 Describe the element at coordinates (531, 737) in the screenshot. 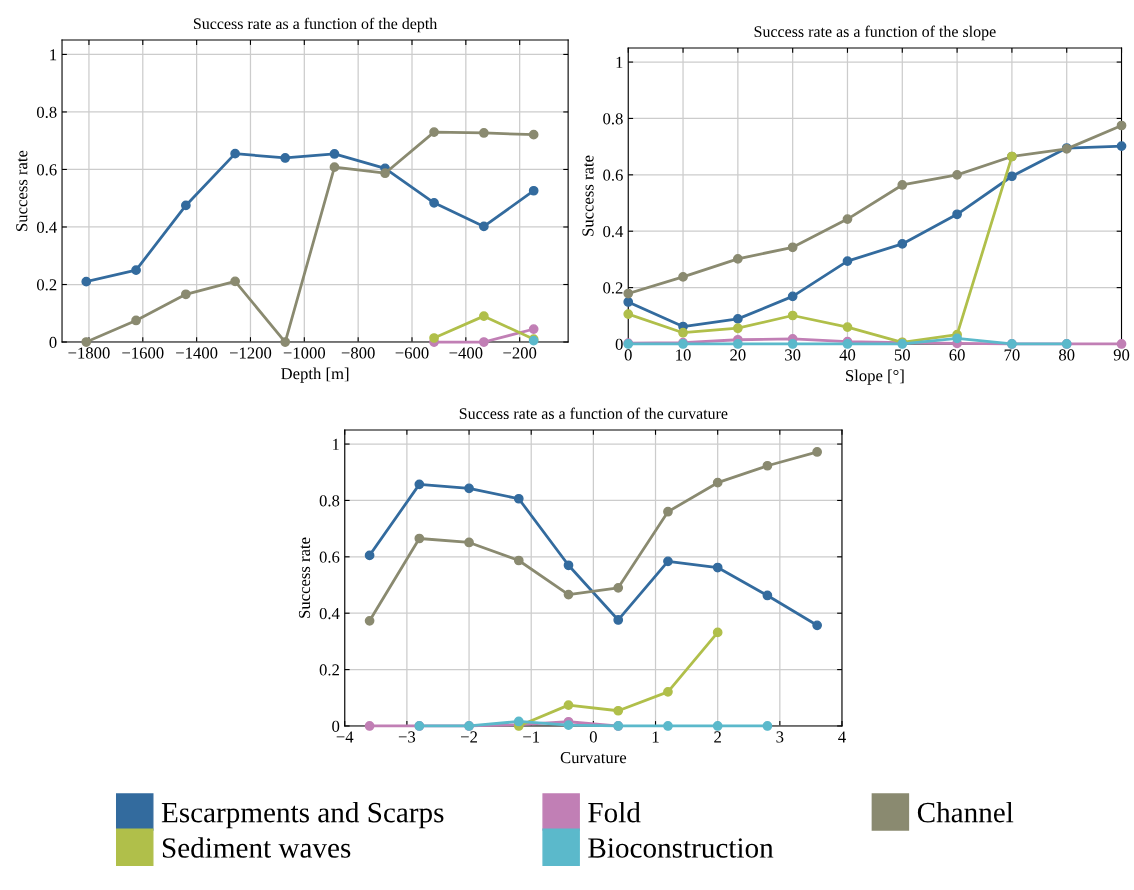

I see `x-tick-label: −1` at that location.